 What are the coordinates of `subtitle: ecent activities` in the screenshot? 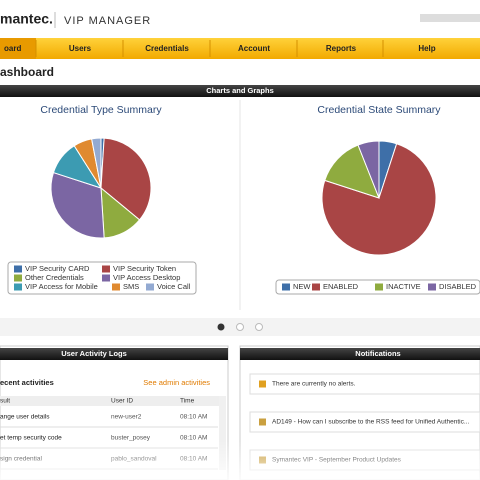 It's located at (27, 382).